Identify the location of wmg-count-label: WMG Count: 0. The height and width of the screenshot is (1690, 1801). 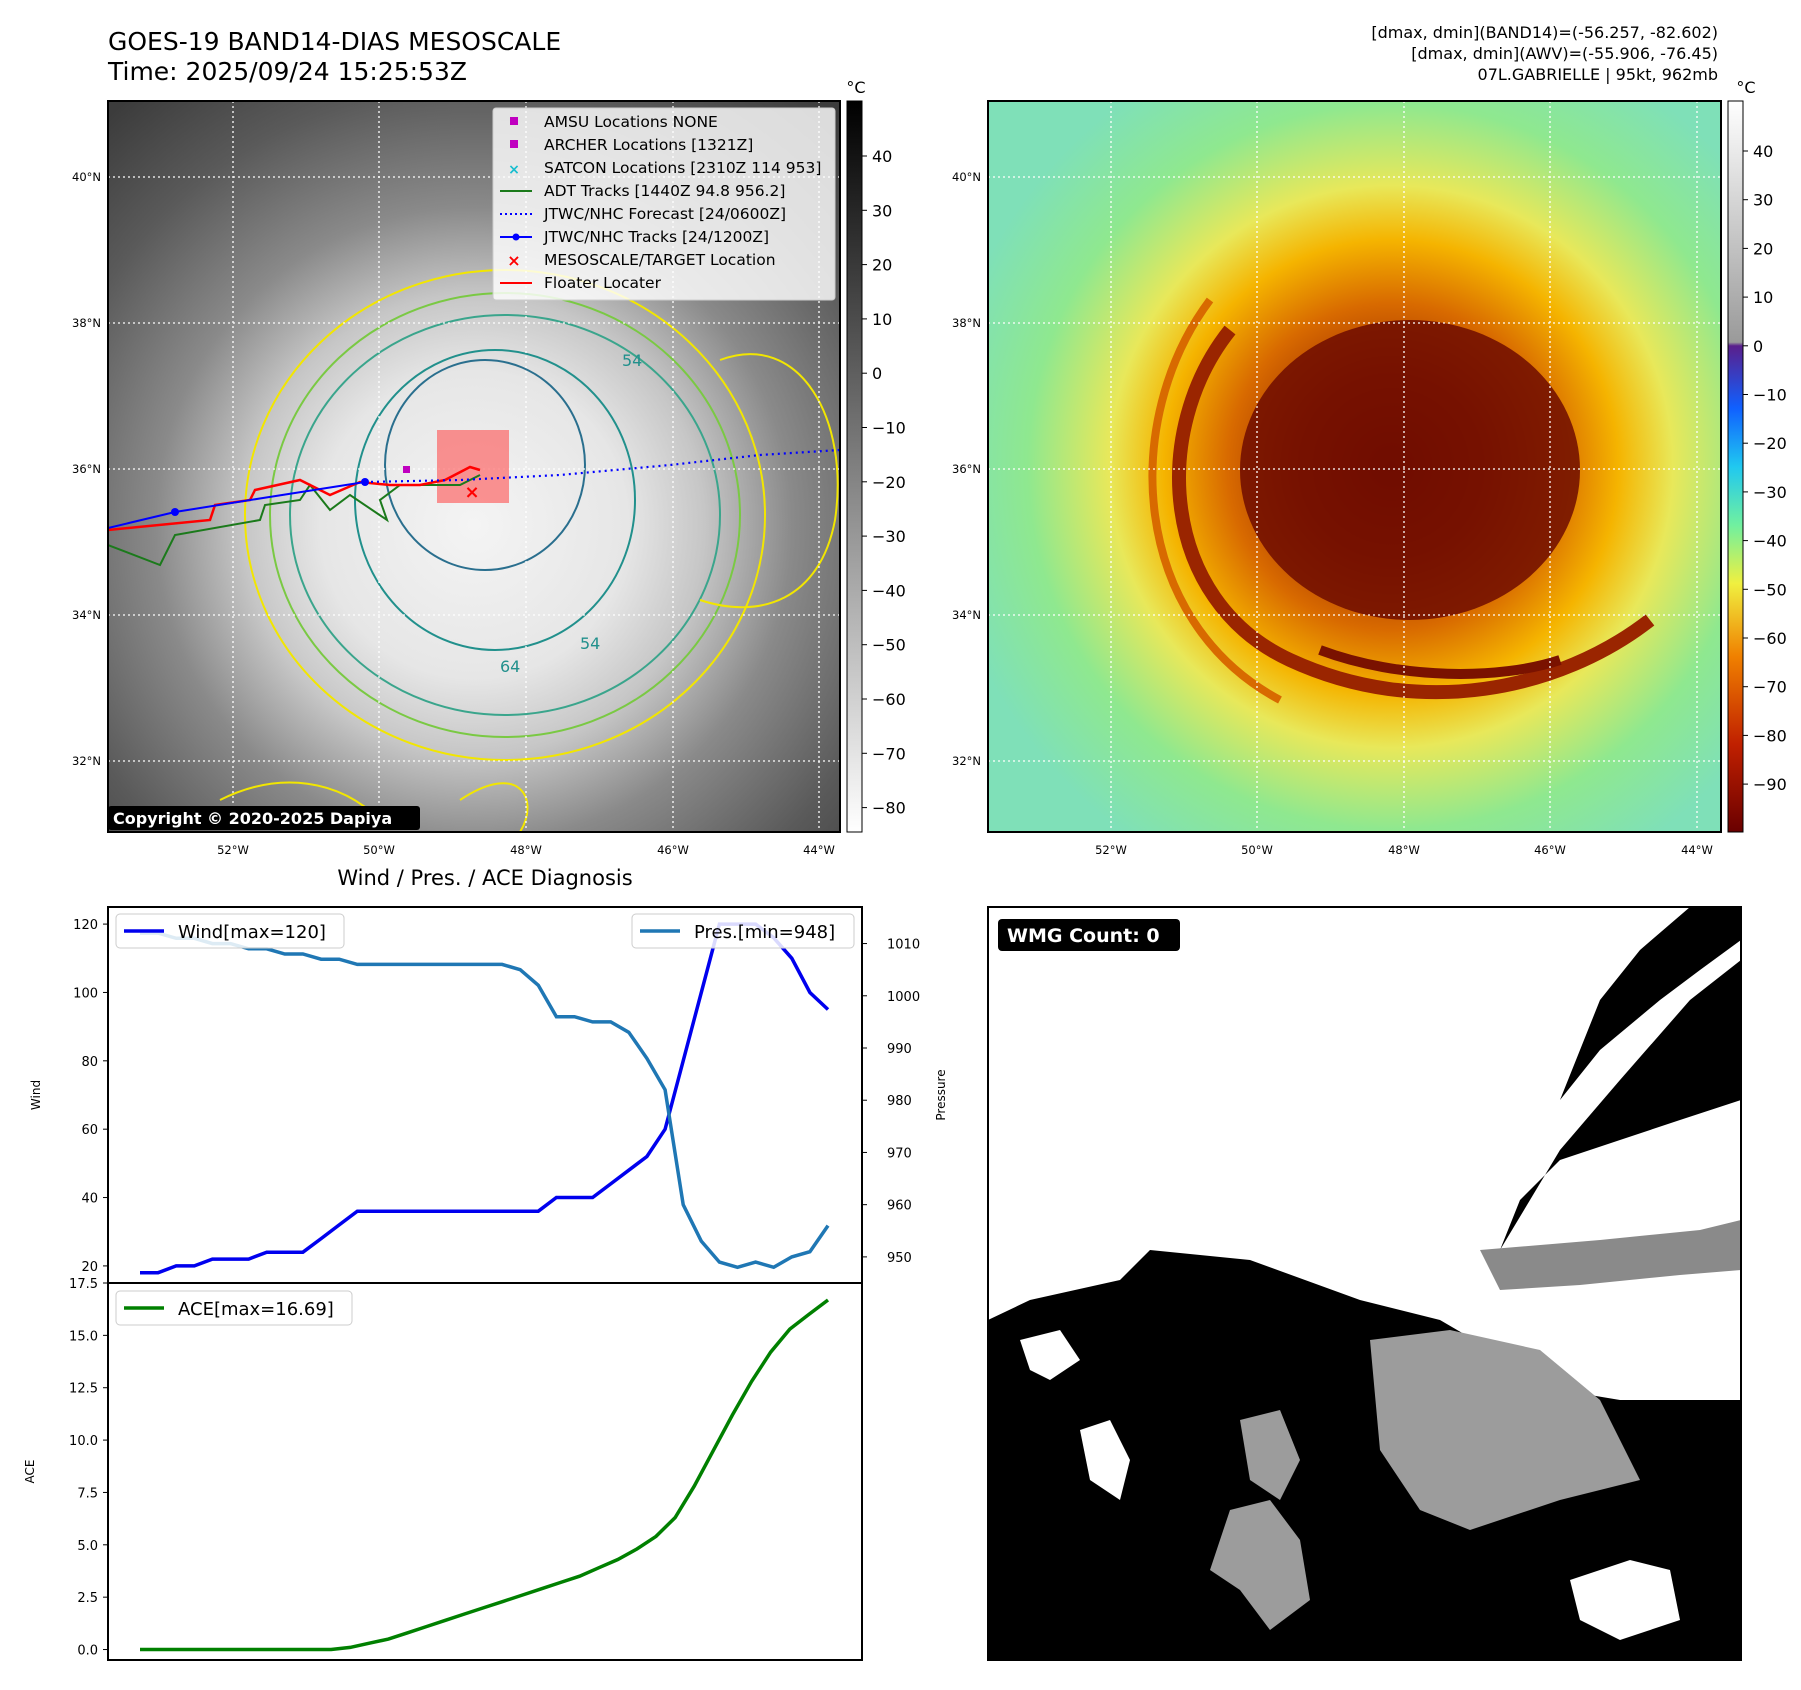
(1083, 936).